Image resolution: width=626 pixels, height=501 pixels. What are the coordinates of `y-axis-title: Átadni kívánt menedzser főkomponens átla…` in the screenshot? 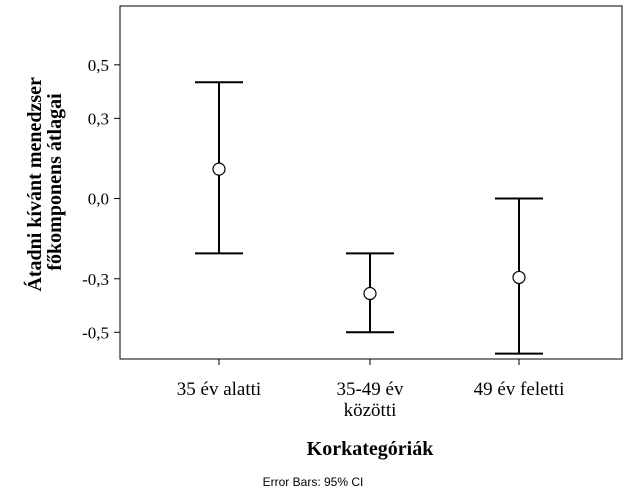 It's located at (44, 181).